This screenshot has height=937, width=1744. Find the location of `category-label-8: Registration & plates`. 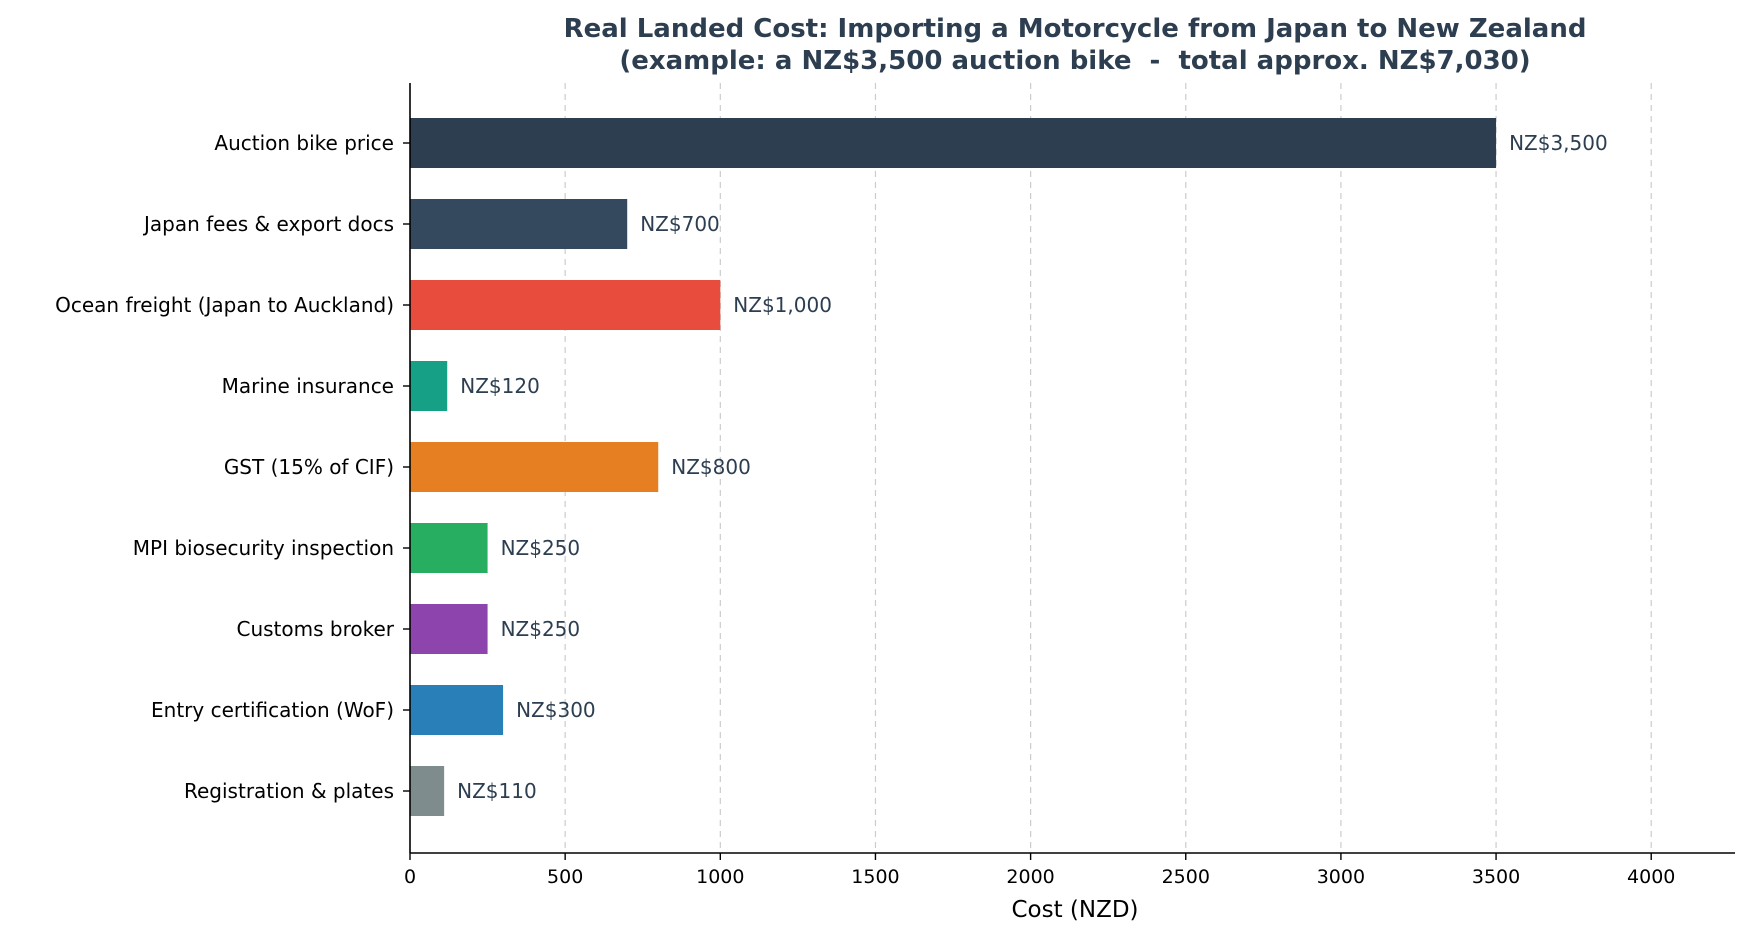

category-label-8: Registration & plates is located at coordinates (289, 791).